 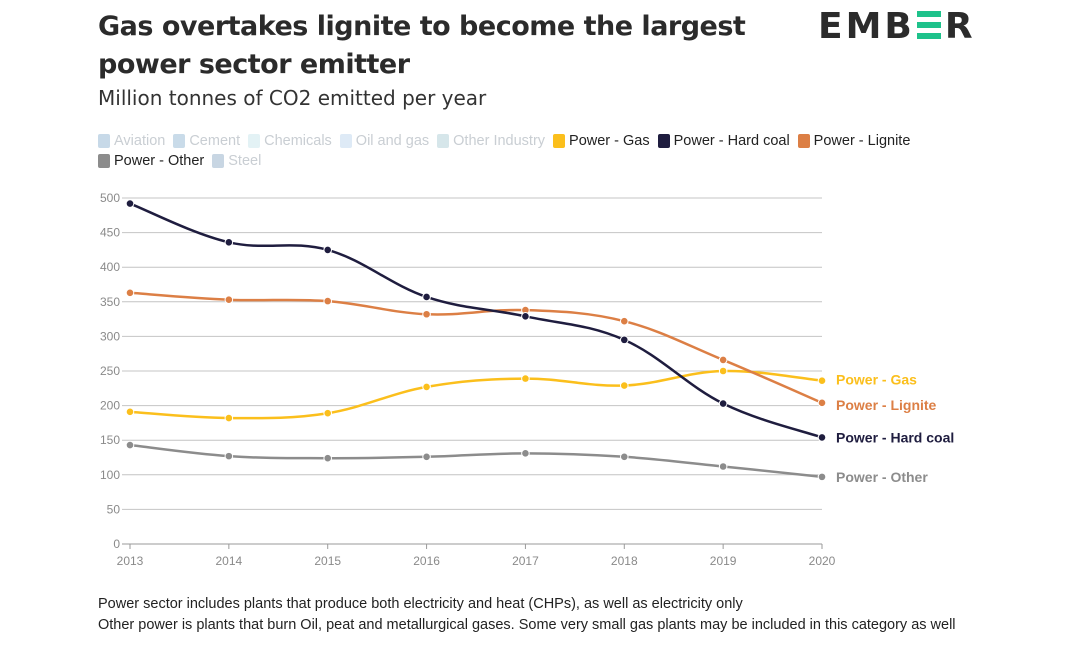 I want to click on chart-subtitle: Million tonnes of CO2 emitted per year, so click(x=292, y=98).